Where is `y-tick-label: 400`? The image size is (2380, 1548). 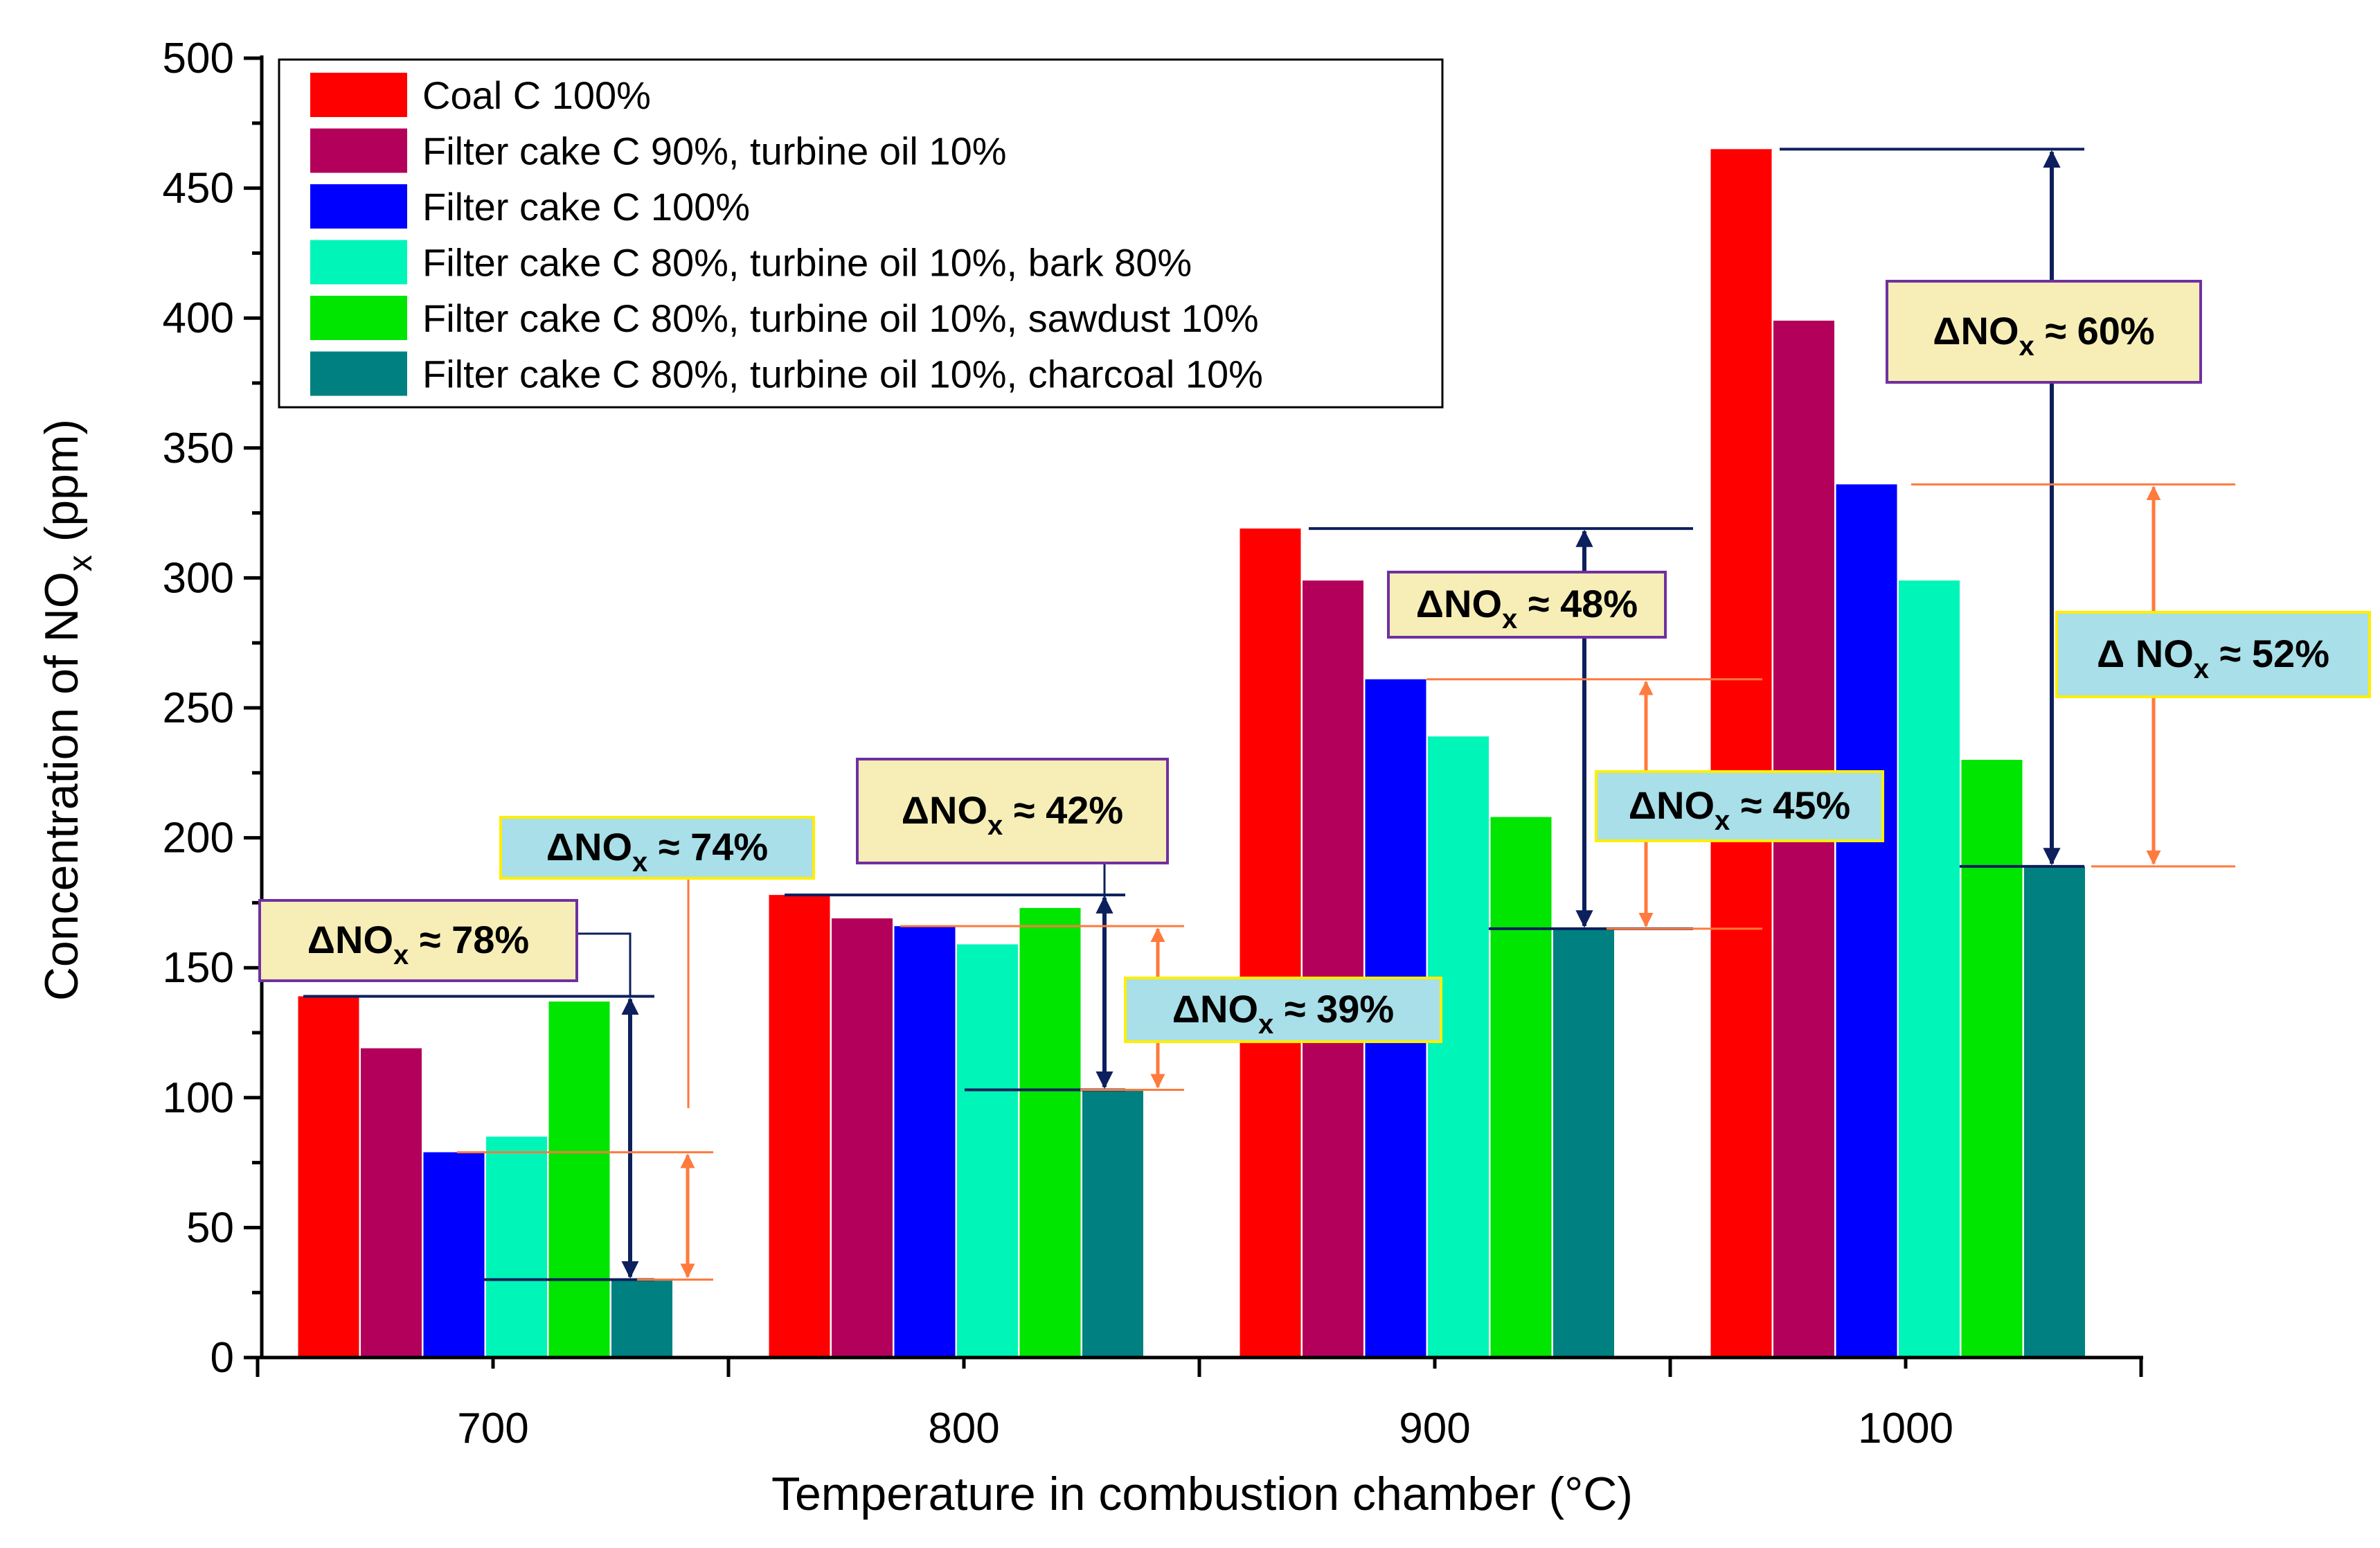
y-tick-label: 400 is located at coordinates (198, 318).